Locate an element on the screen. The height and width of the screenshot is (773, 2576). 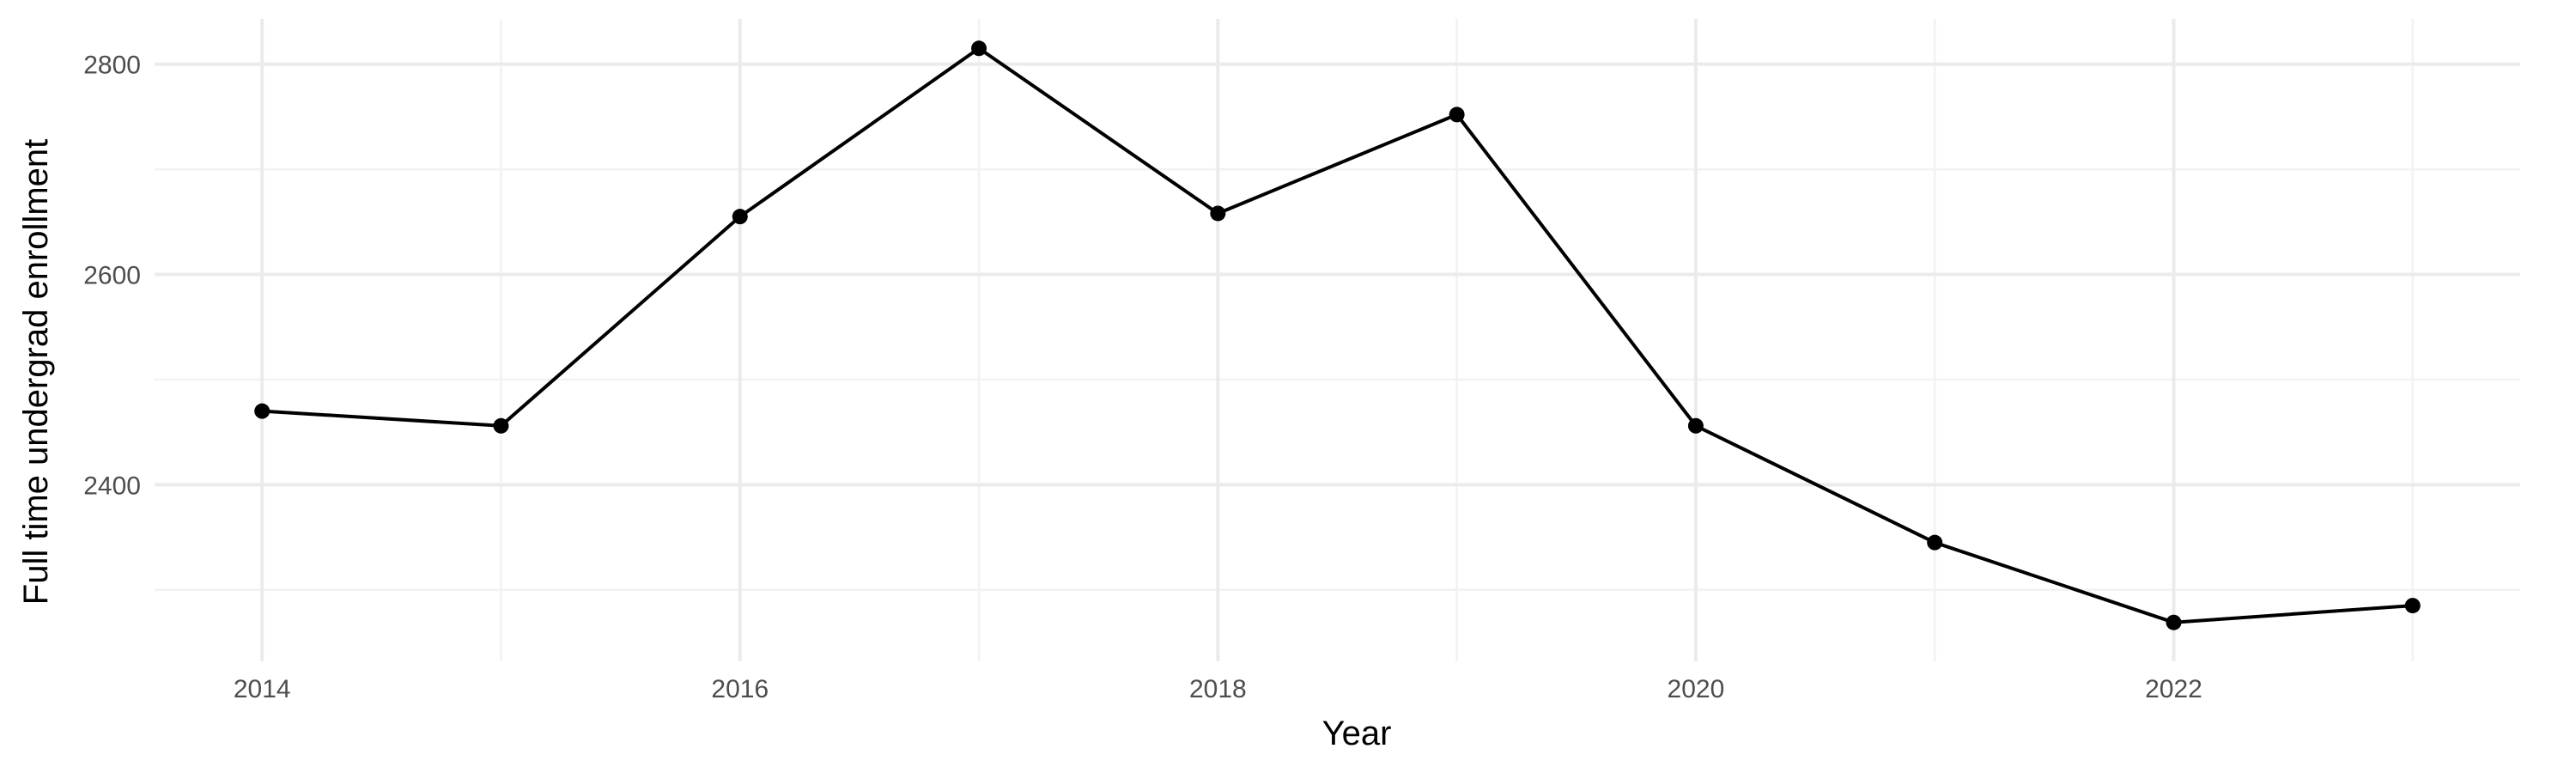
y-axis-title: Full time undergrad enrollment is located at coordinates (36, 372).